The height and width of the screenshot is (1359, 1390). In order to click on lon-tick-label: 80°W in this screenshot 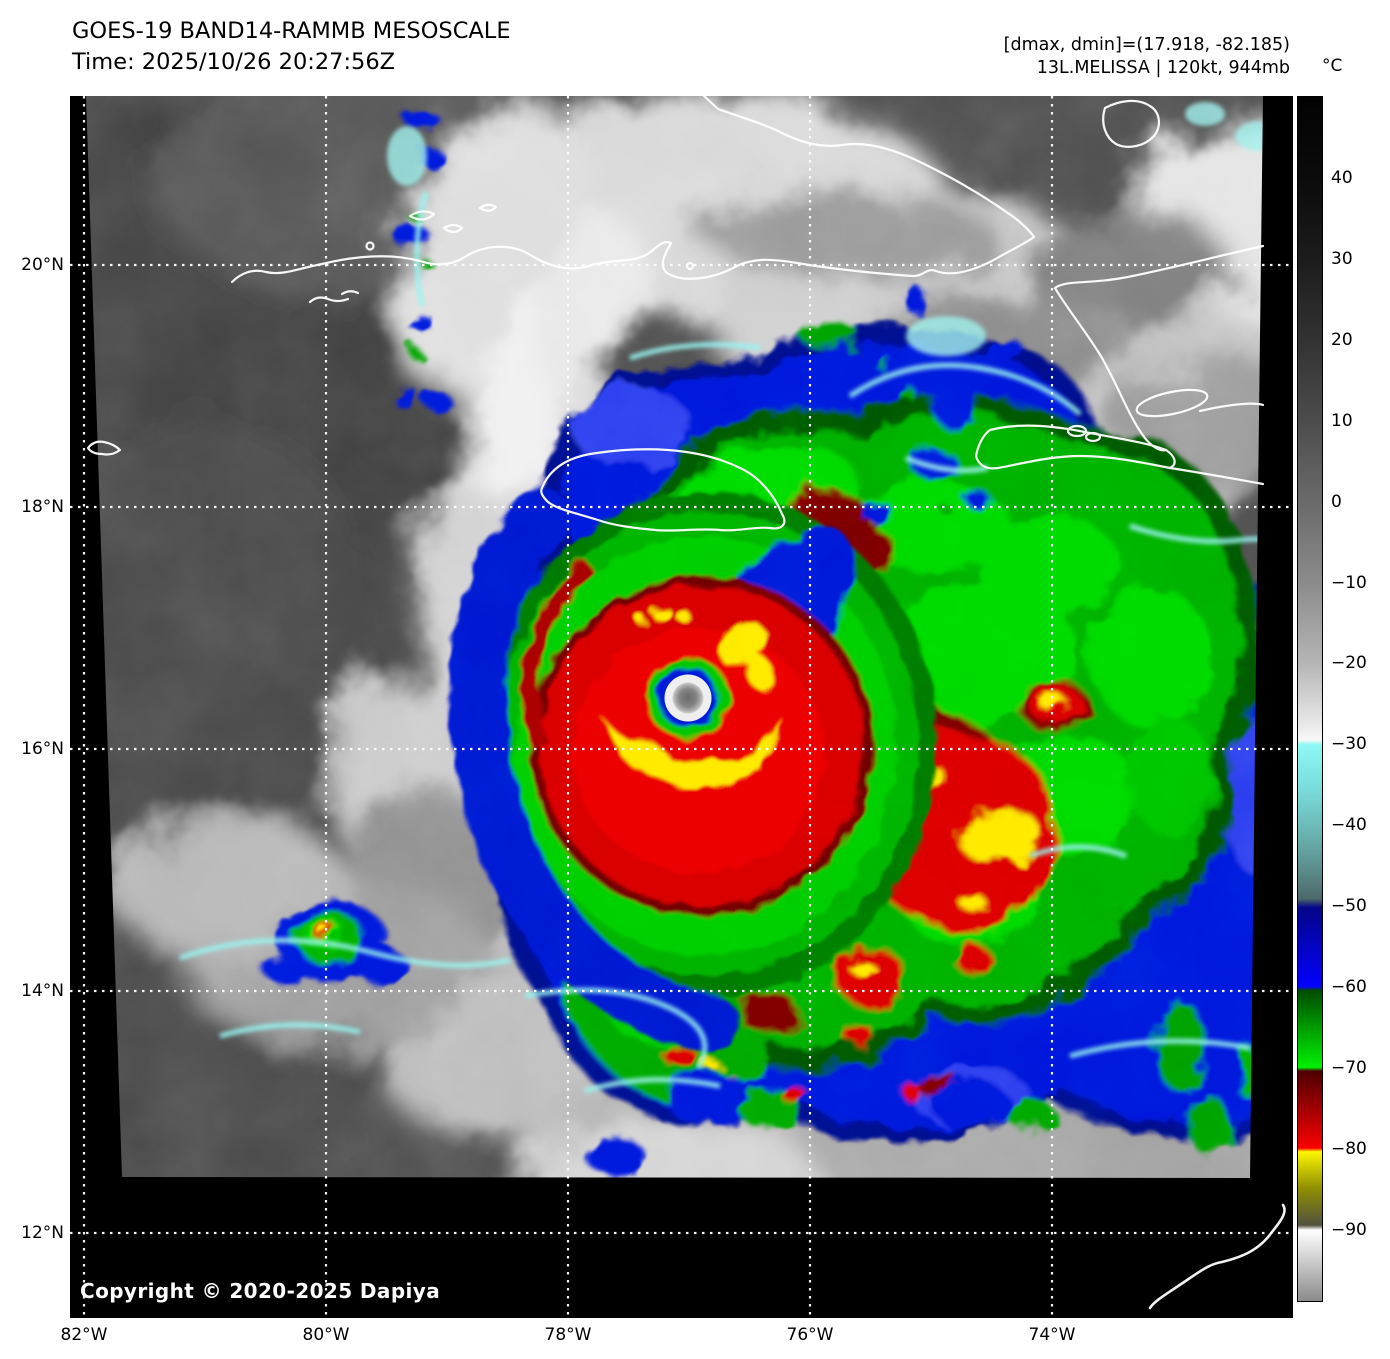, I will do `click(326, 1335)`.